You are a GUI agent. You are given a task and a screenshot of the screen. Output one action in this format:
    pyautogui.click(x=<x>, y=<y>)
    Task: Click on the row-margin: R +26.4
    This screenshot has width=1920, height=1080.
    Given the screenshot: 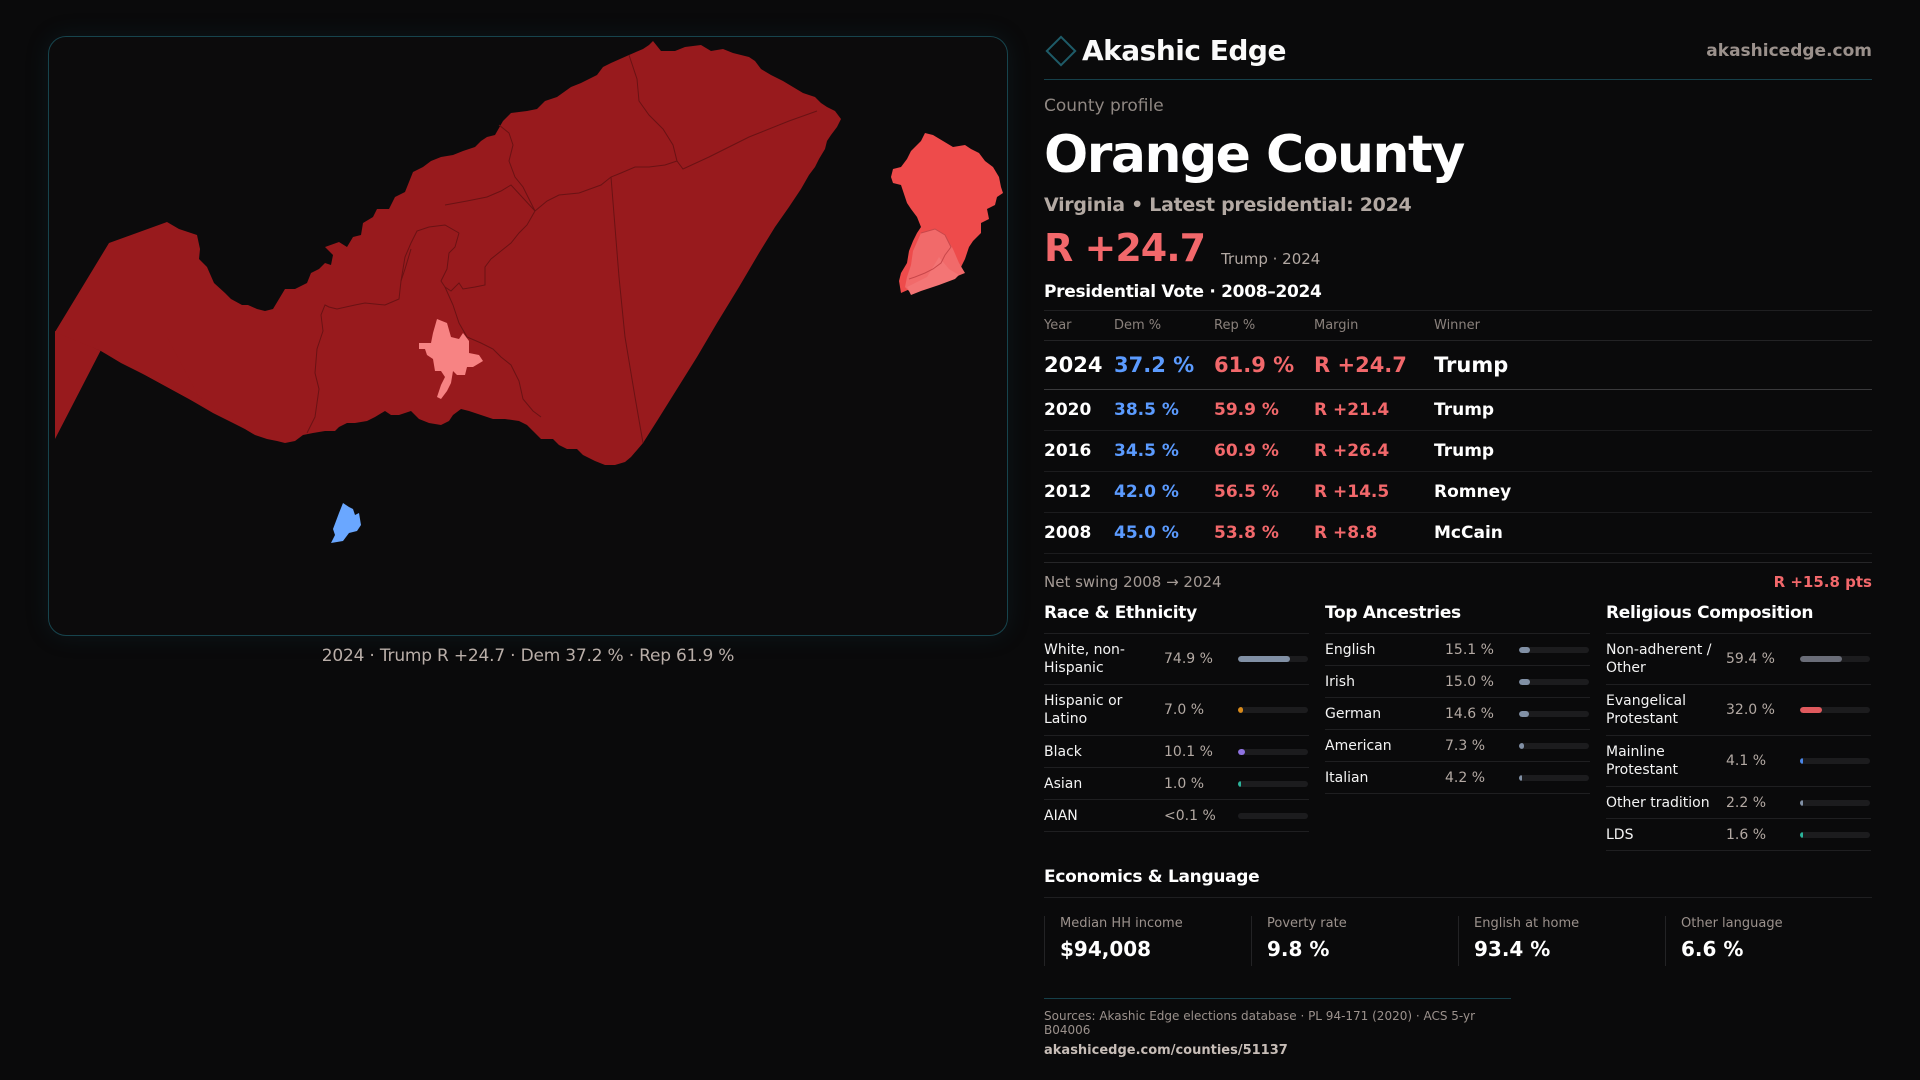 What is the action you would take?
    pyautogui.click(x=1374, y=451)
    